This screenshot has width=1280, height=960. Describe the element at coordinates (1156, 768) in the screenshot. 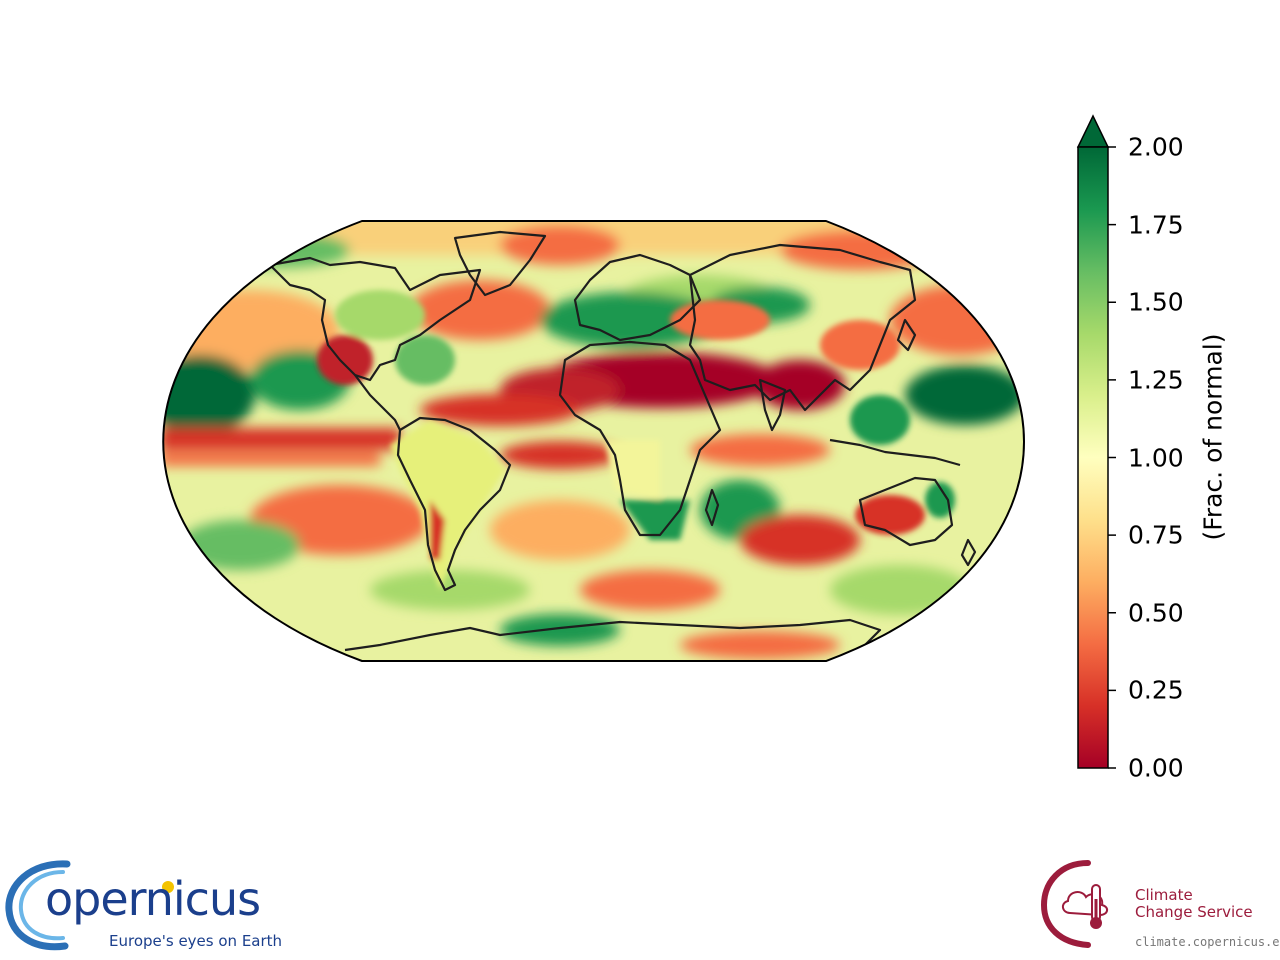

I see `colorbar-tick-label: 0.00` at that location.